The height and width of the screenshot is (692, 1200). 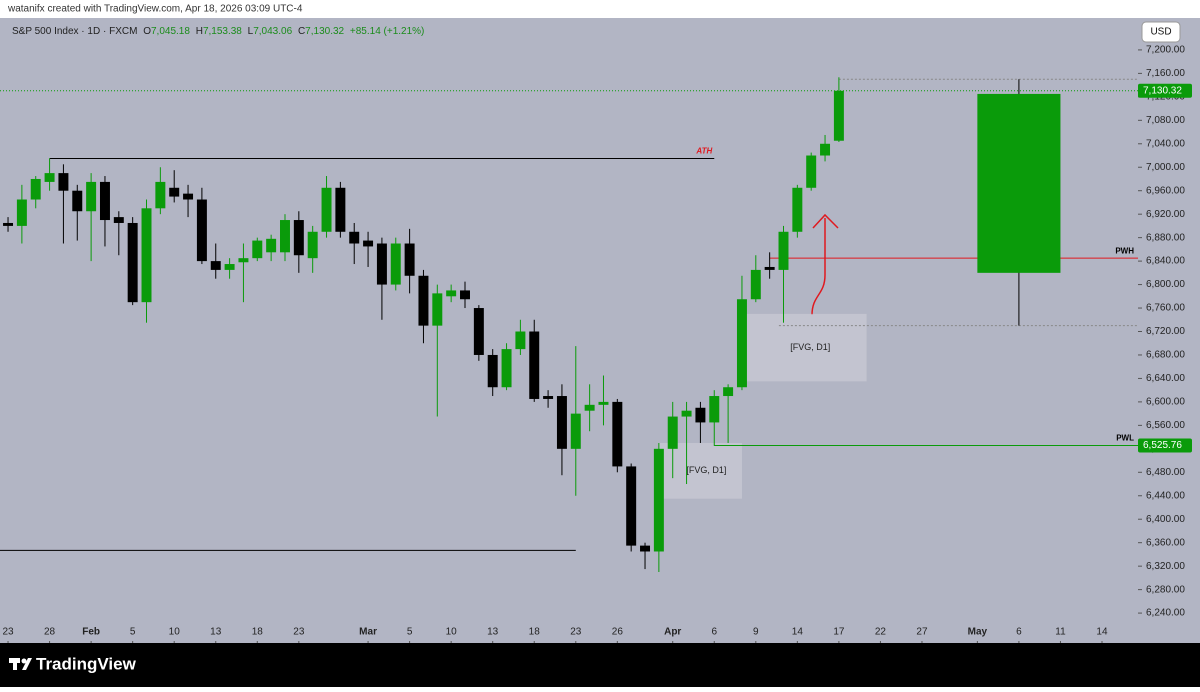 I want to click on y-tick-label: 6,560.00, so click(x=1165, y=425).